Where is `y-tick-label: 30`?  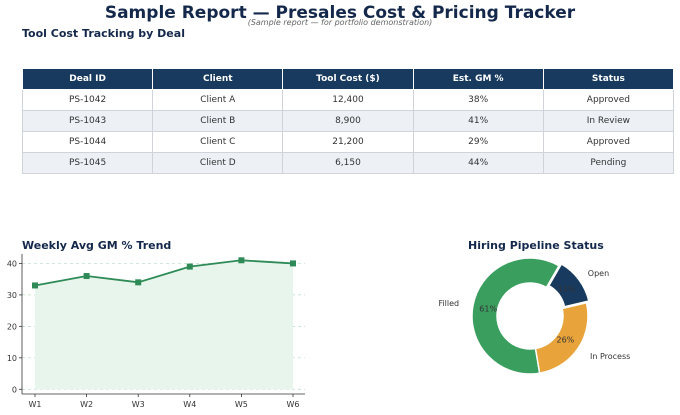 y-tick-label: 30 is located at coordinates (12, 295).